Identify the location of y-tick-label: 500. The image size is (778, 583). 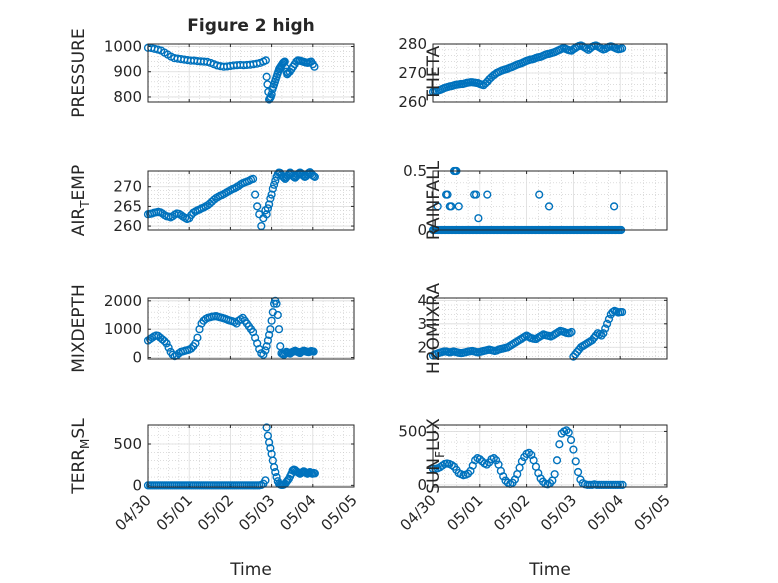
(412, 431).